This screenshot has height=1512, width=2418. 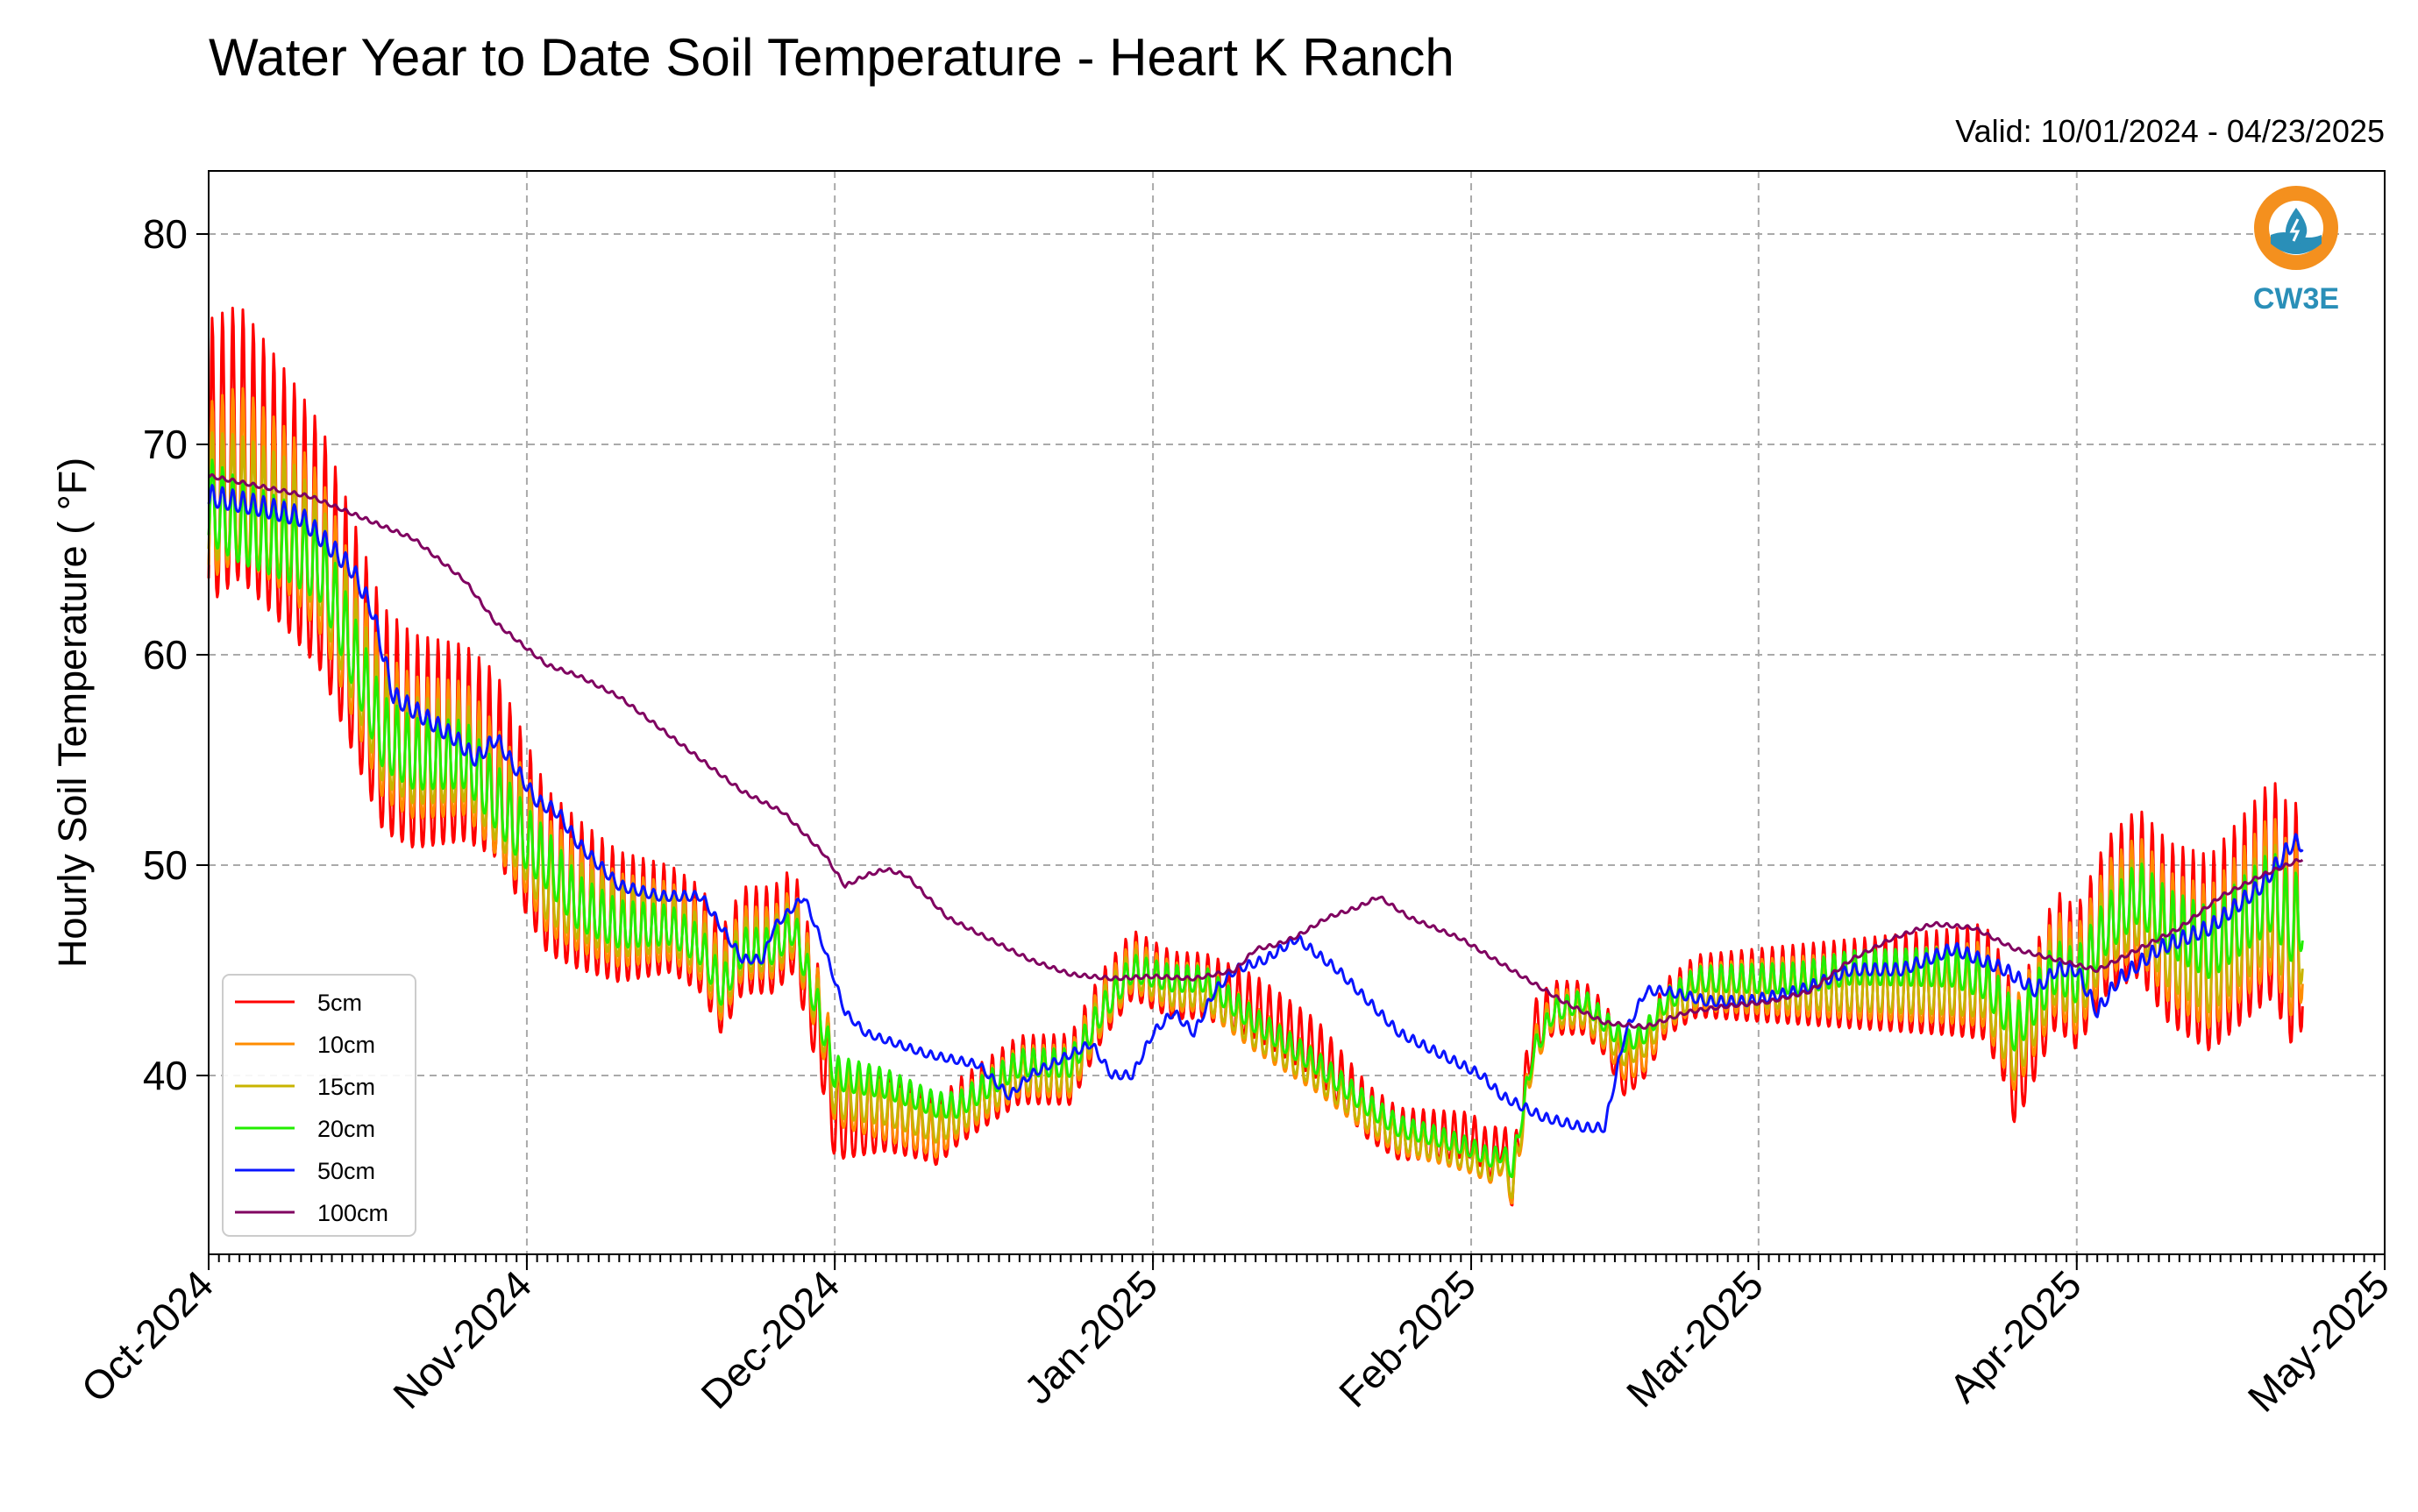 What do you see at coordinates (2015, 1336) in the screenshot?
I see `x-tick-label: Apr-2025` at bounding box center [2015, 1336].